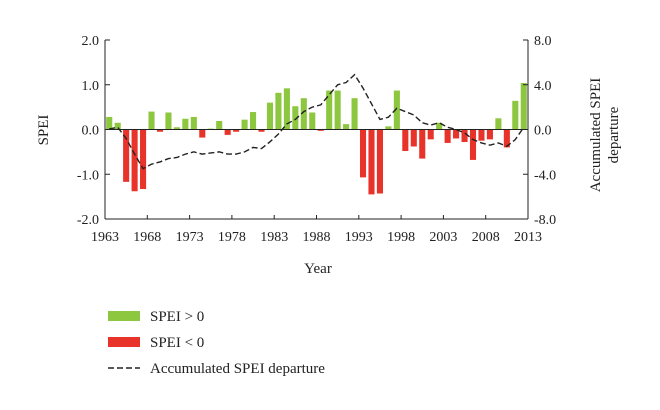 This screenshot has height=410, width=660. Describe the element at coordinates (270, 116) in the screenshot. I see `bar-1983` at that location.